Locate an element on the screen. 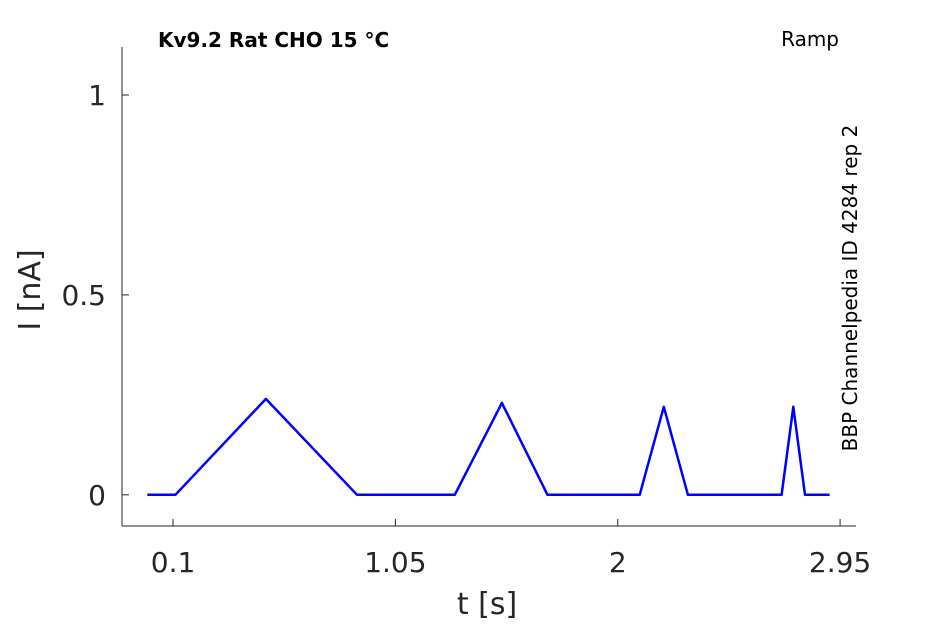 This screenshot has height=624, width=945. x-tick-label: 2.95 is located at coordinates (840, 562).